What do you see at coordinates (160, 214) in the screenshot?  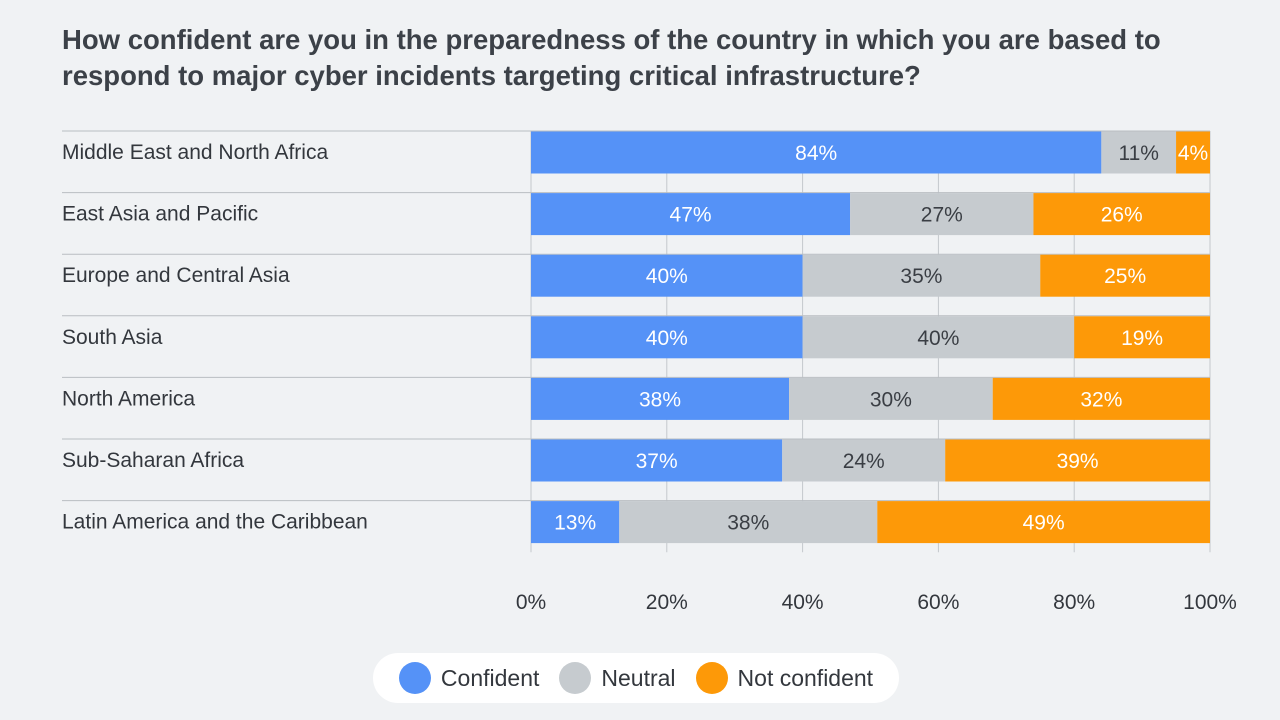 I see `category-label: East Asia and Pacific` at bounding box center [160, 214].